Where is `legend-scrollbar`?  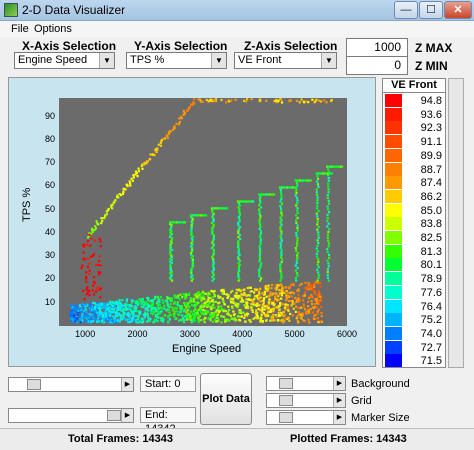
legend-scrollbar is located at coordinates (456, 223).